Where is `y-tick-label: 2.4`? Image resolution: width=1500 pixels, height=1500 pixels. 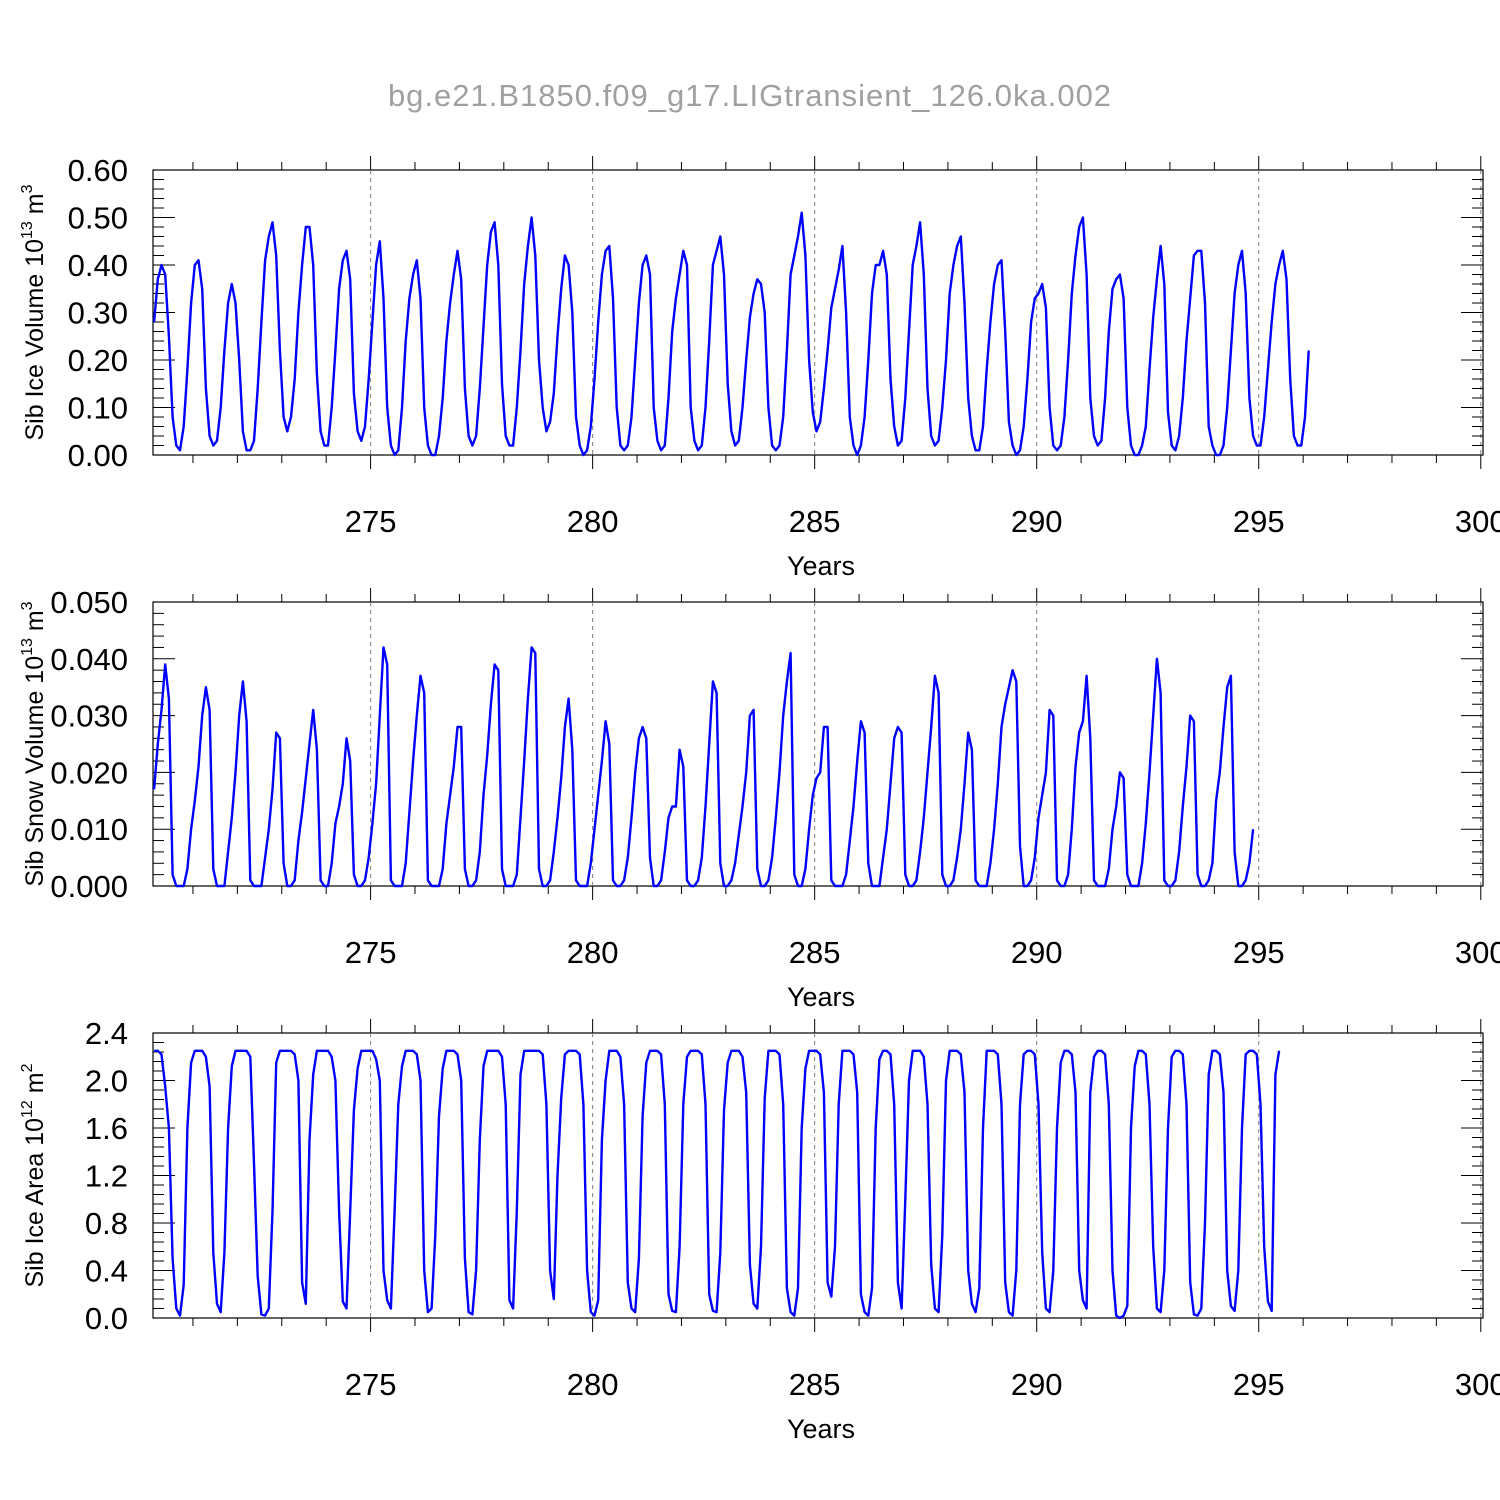 y-tick-label: 2.4 is located at coordinates (106, 1033).